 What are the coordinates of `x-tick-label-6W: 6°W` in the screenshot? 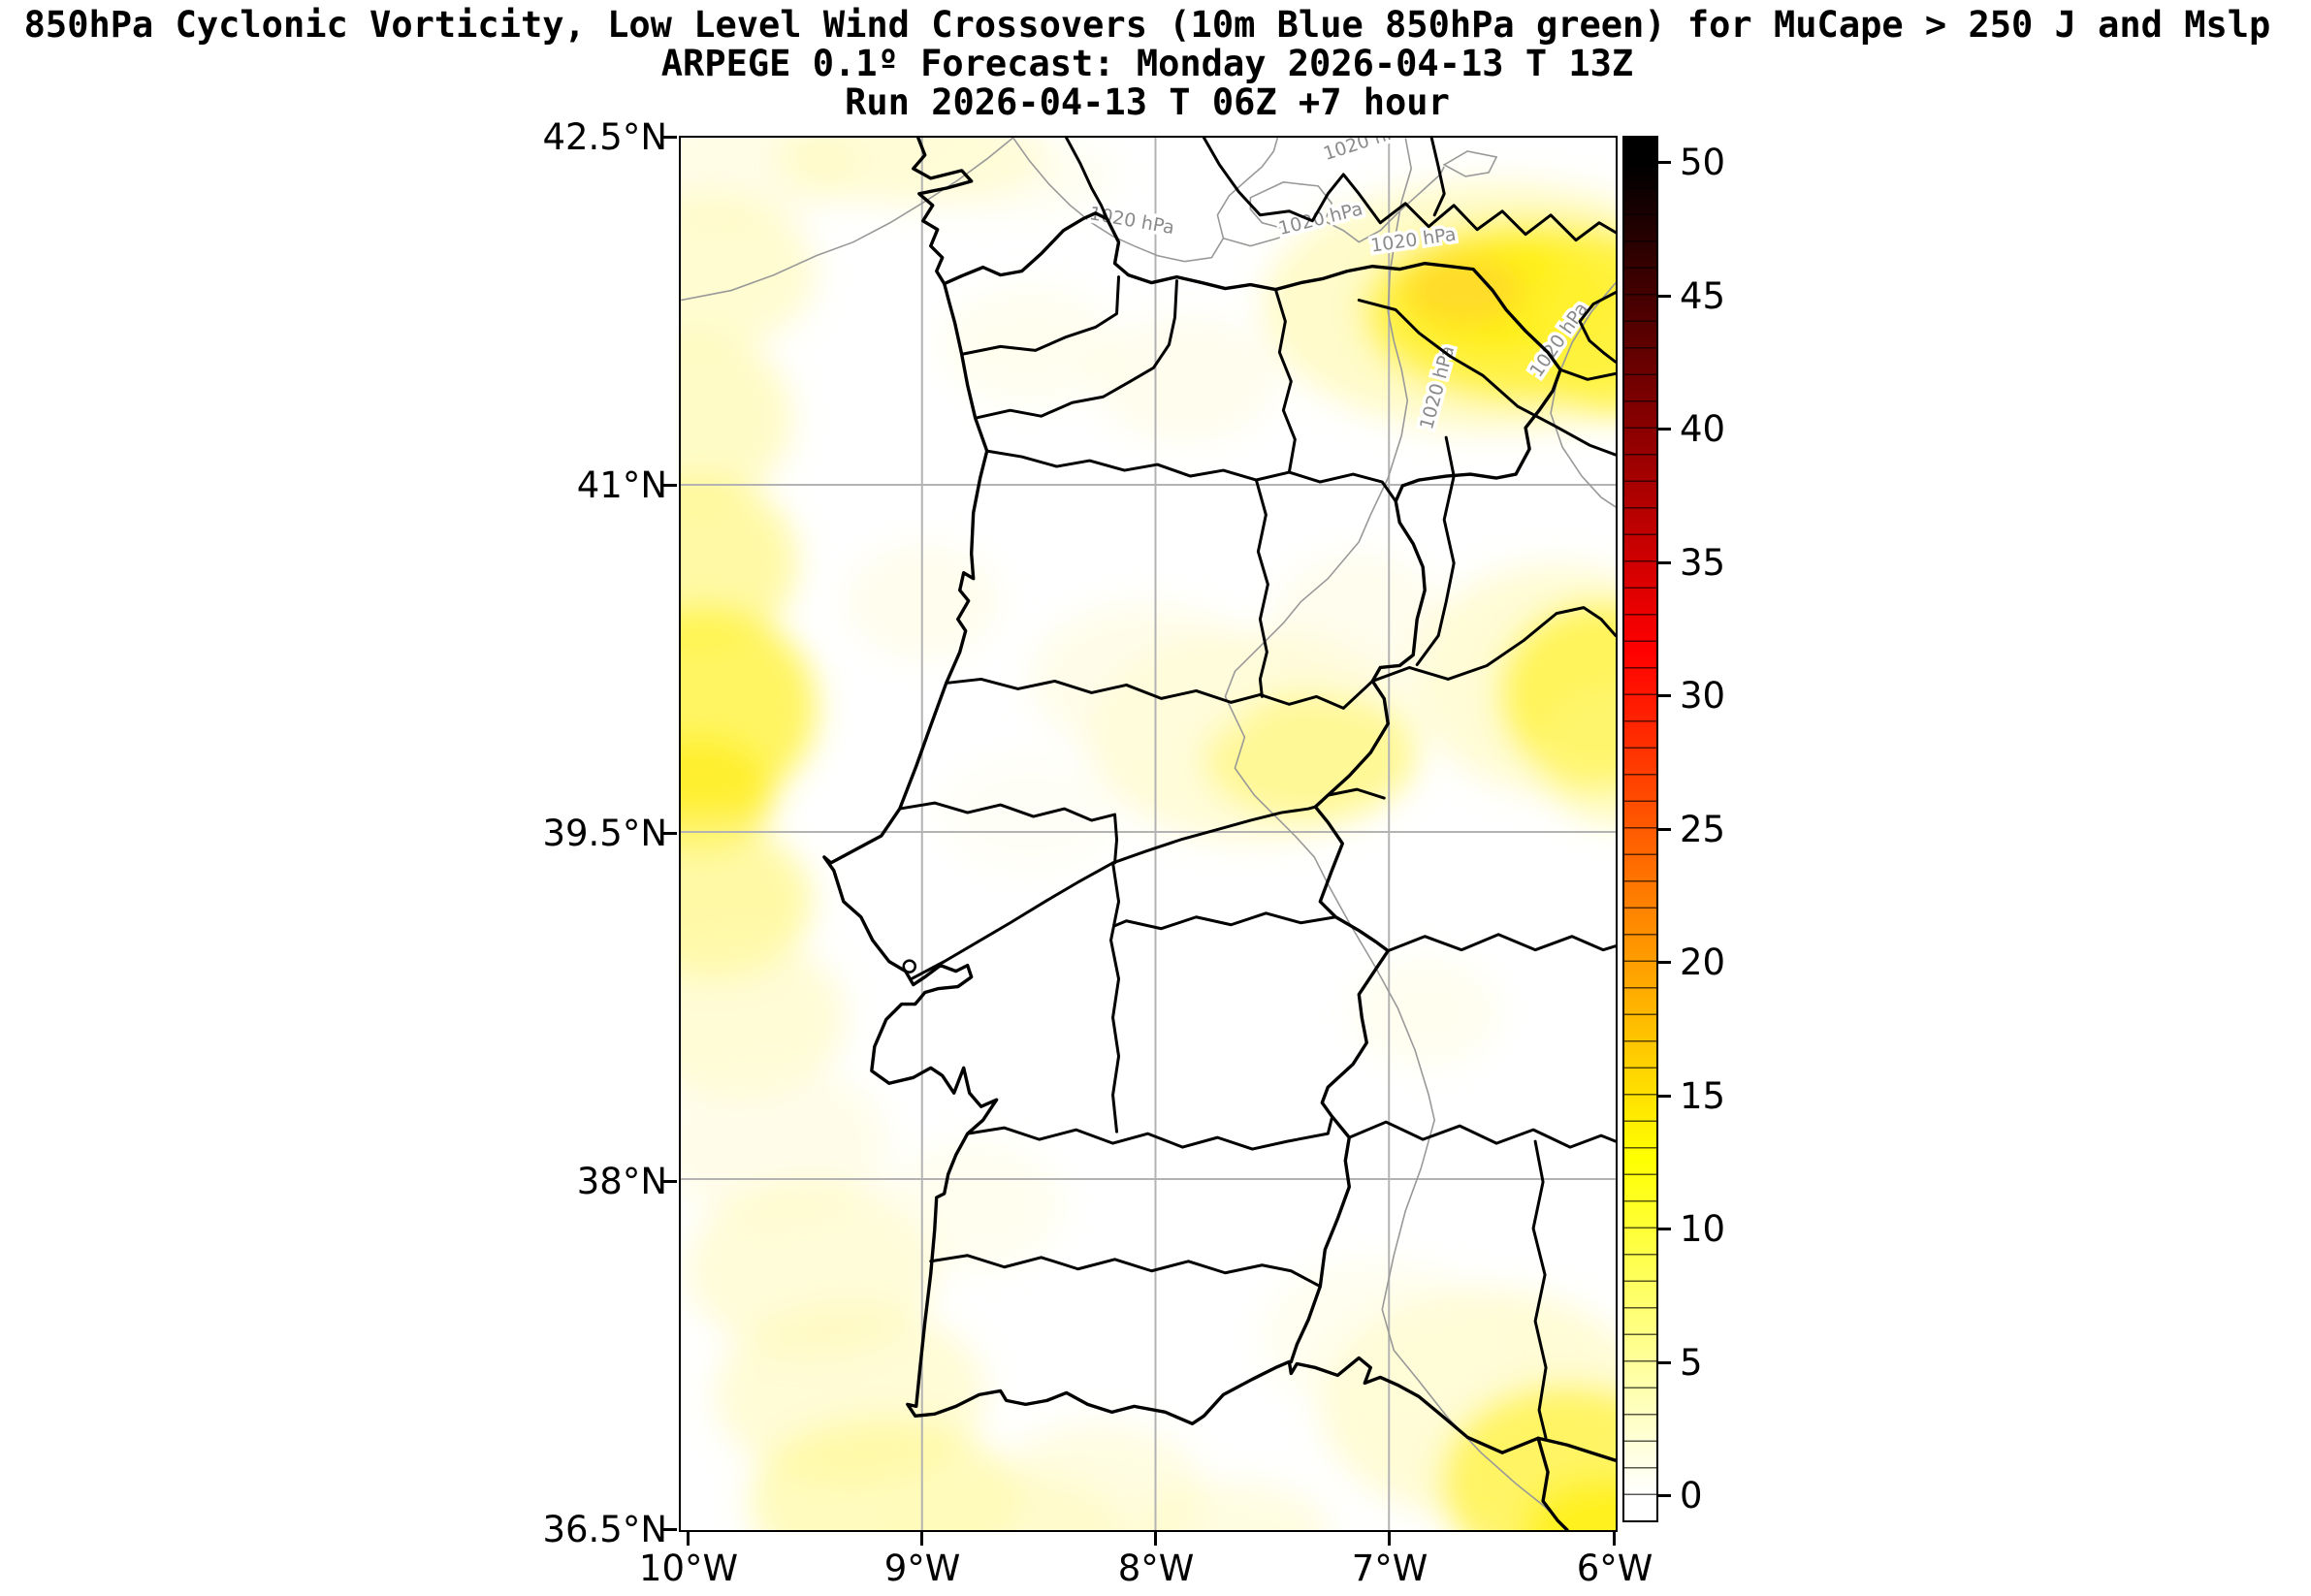 It's located at (1615, 1568).